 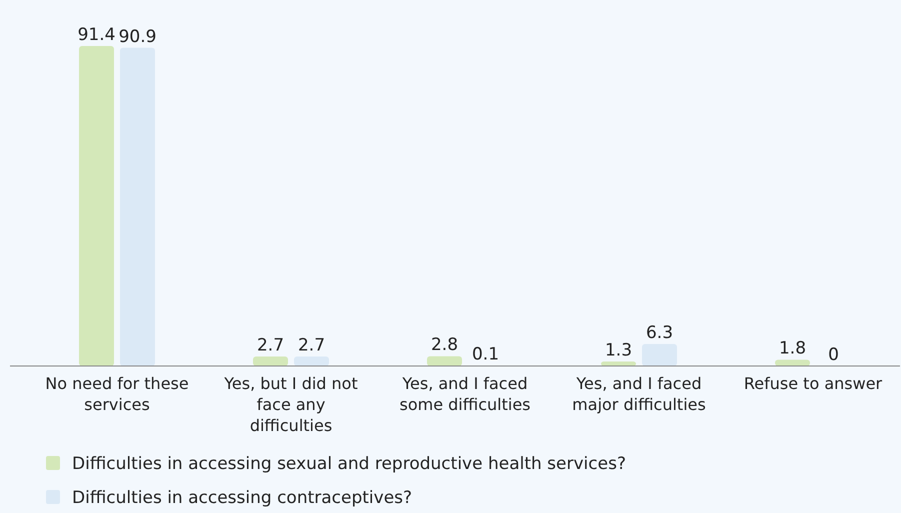 What do you see at coordinates (137, 36) in the screenshot?
I see `data-label: 90.9` at bounding box center [137, 36].